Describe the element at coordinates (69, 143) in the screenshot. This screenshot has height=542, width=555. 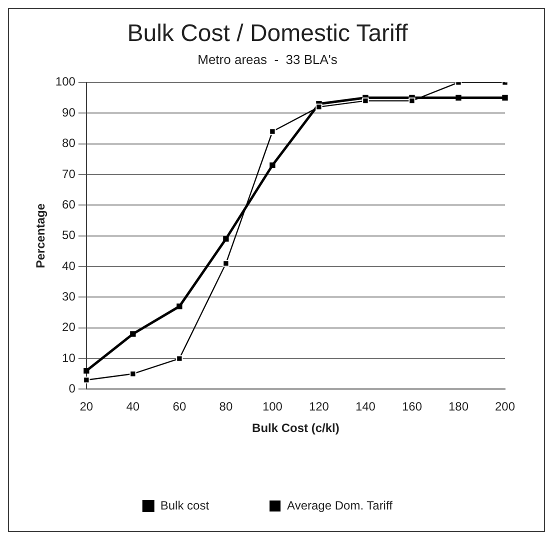
I see `y-tick-label: 80` at that location.